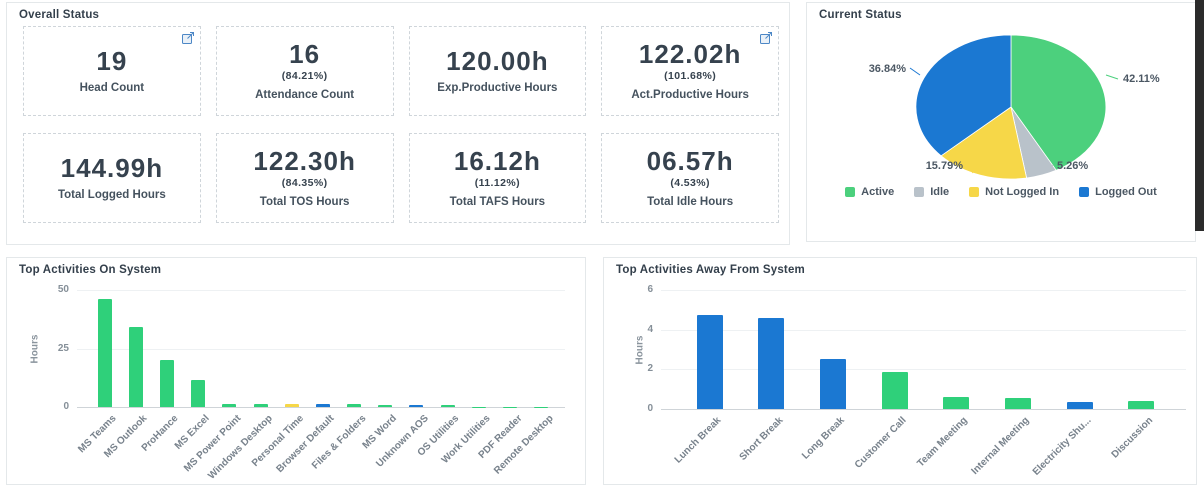 This screenshot has width=1204, height=485. I want to click on stat-card-value: 16.12h, so click(497, 160).